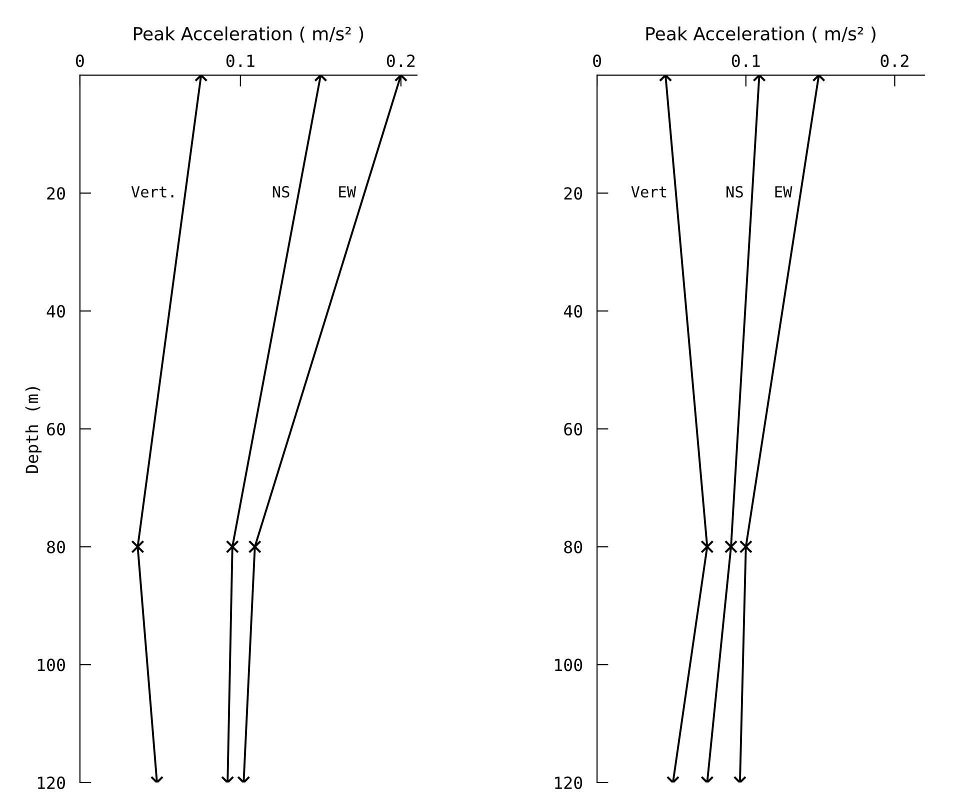 The height and width of the screenshot is (792, 963). What do you see at coordinates (648, 192) in the screenshot?
I see `series-label: Vert` at bounding box center [648, 192].